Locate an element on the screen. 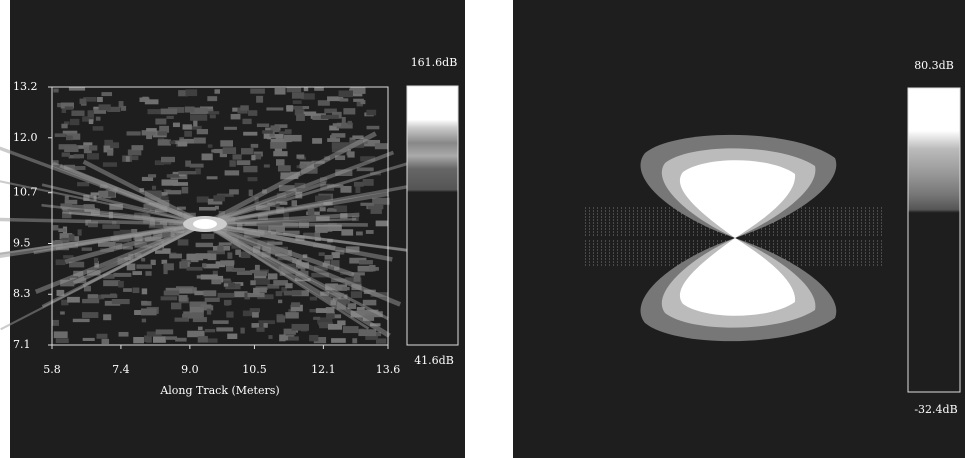 Image resolution: width=965 pixels, height=458 pixels. colorbar-max-label: 161.6dB is located at coordinates (434, 62).